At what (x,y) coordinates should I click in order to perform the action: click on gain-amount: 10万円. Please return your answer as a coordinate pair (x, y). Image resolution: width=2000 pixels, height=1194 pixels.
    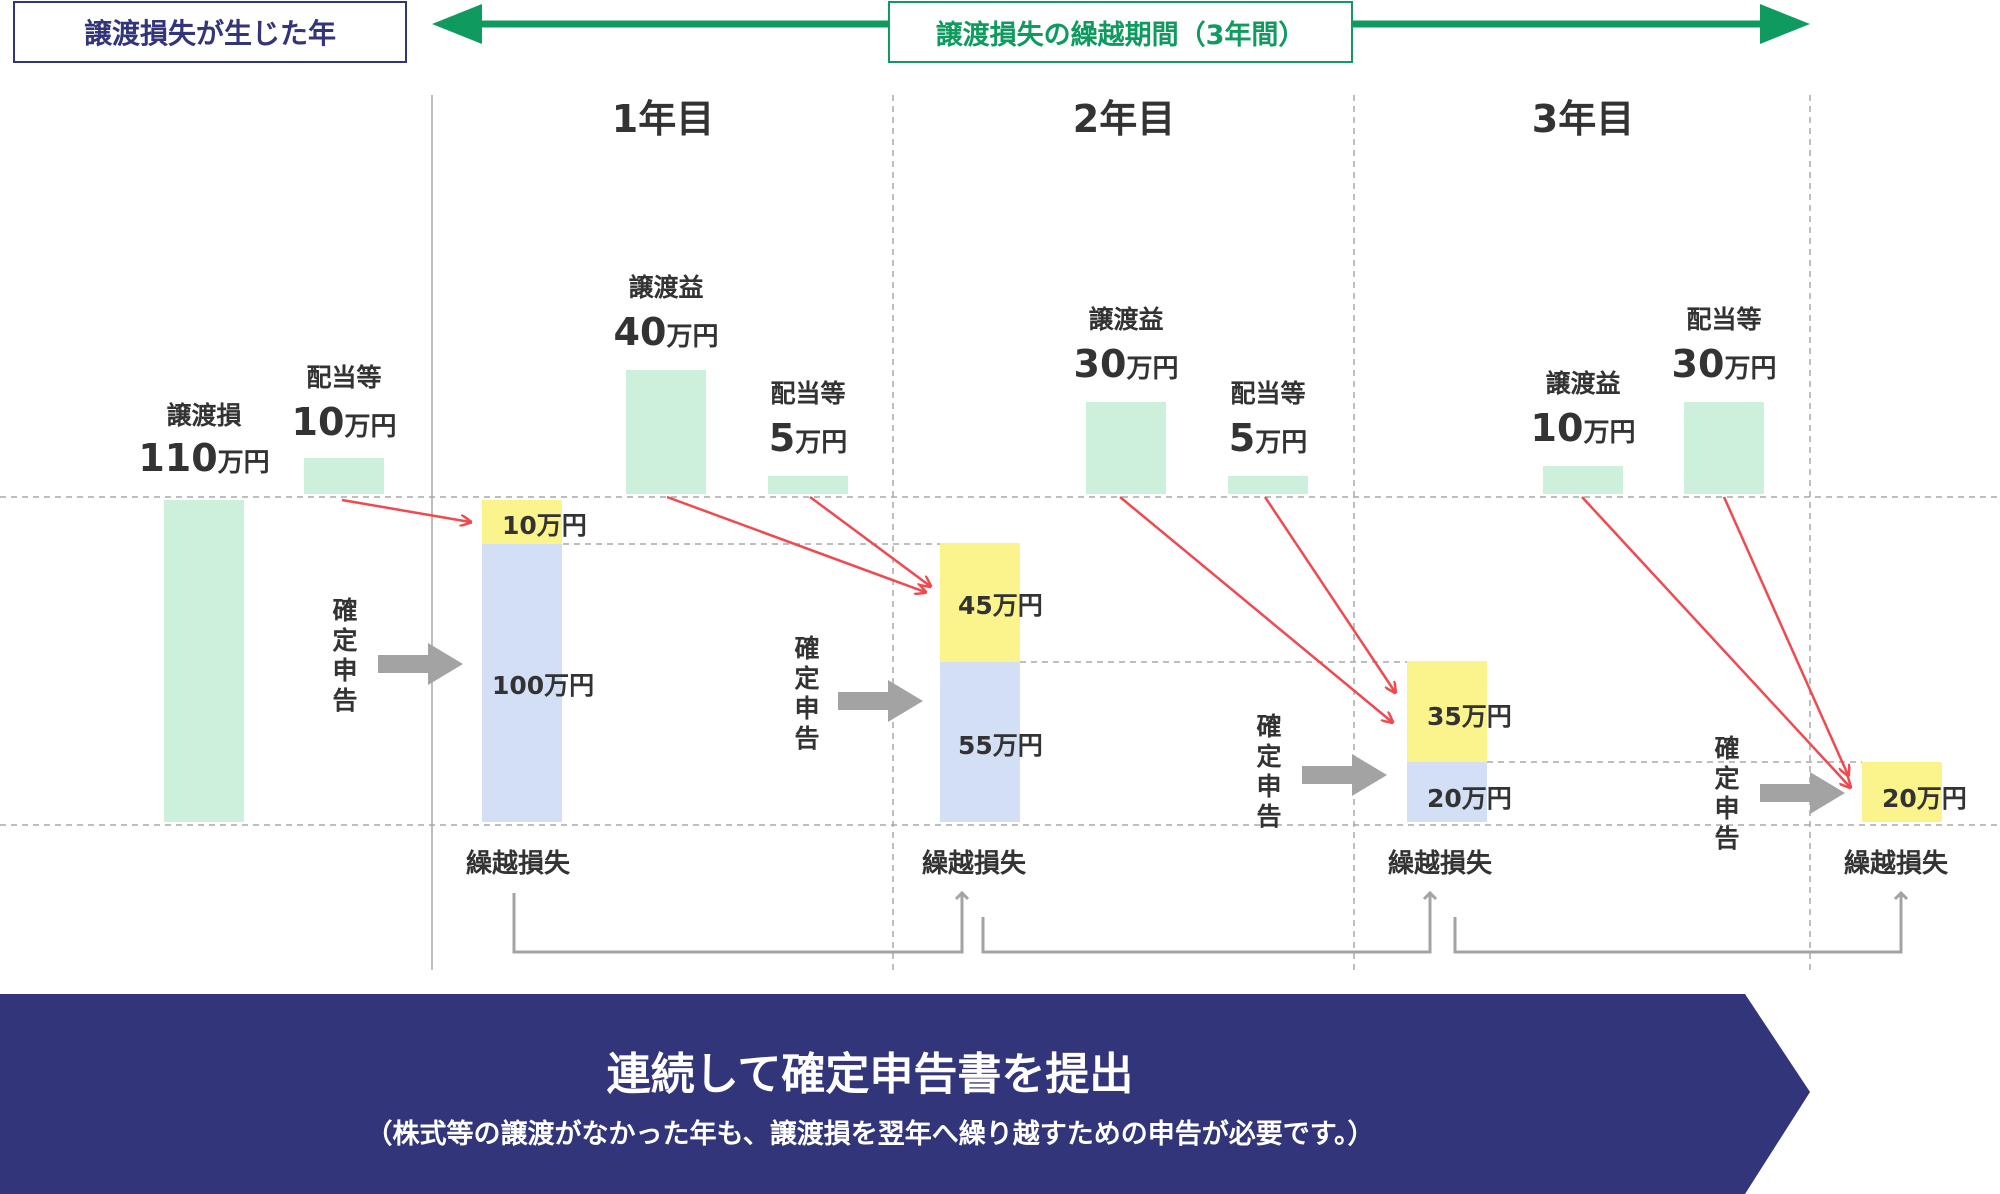
    Looking at the image, I should click on (1583, 428).